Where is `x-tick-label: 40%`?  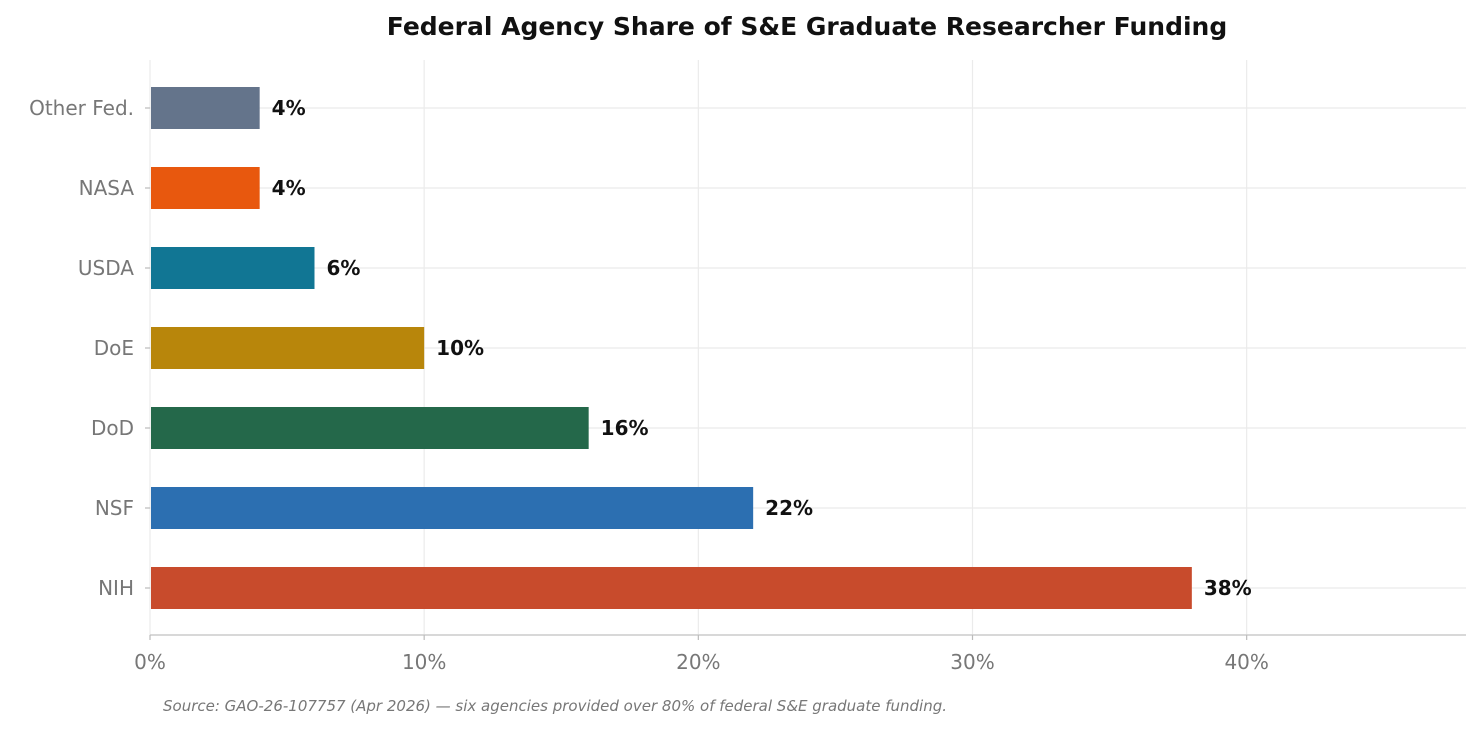 x-tick-label: 40% is located at coordinates (1246, 662).